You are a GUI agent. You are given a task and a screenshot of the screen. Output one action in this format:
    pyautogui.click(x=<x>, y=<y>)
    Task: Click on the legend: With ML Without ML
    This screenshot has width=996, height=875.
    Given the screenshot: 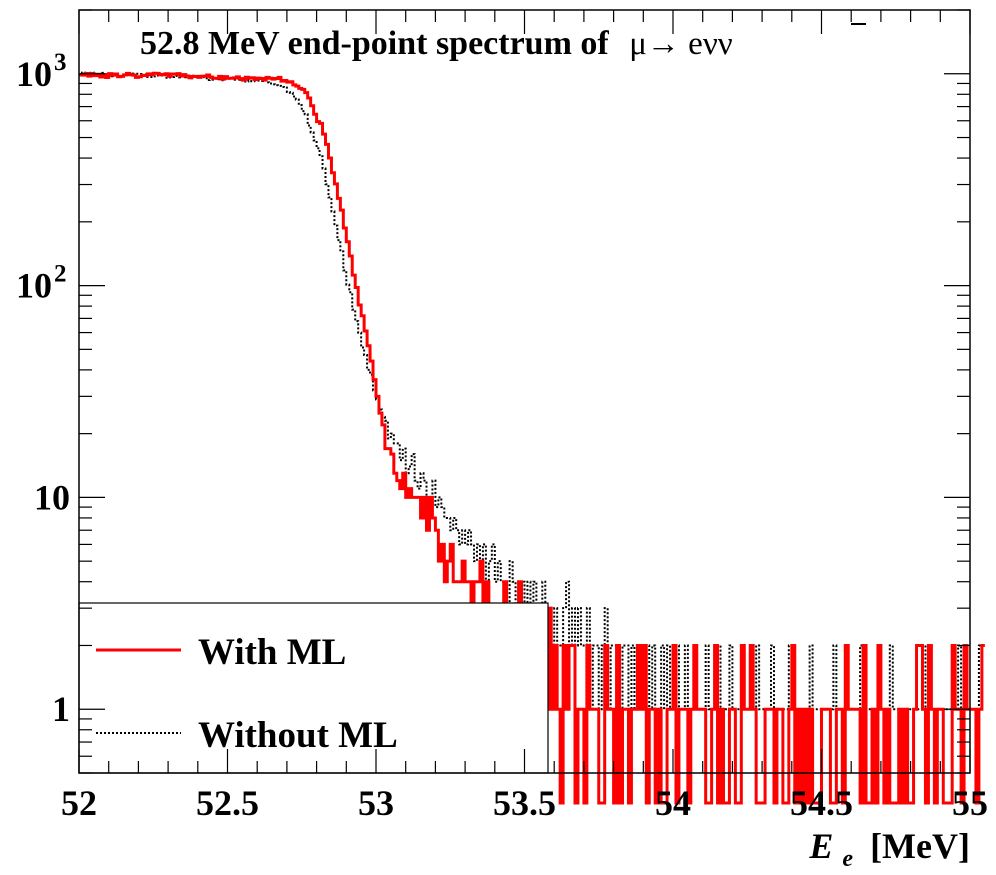 What is the action you would take?
    pyautogui.click(x=313, y=688)
    